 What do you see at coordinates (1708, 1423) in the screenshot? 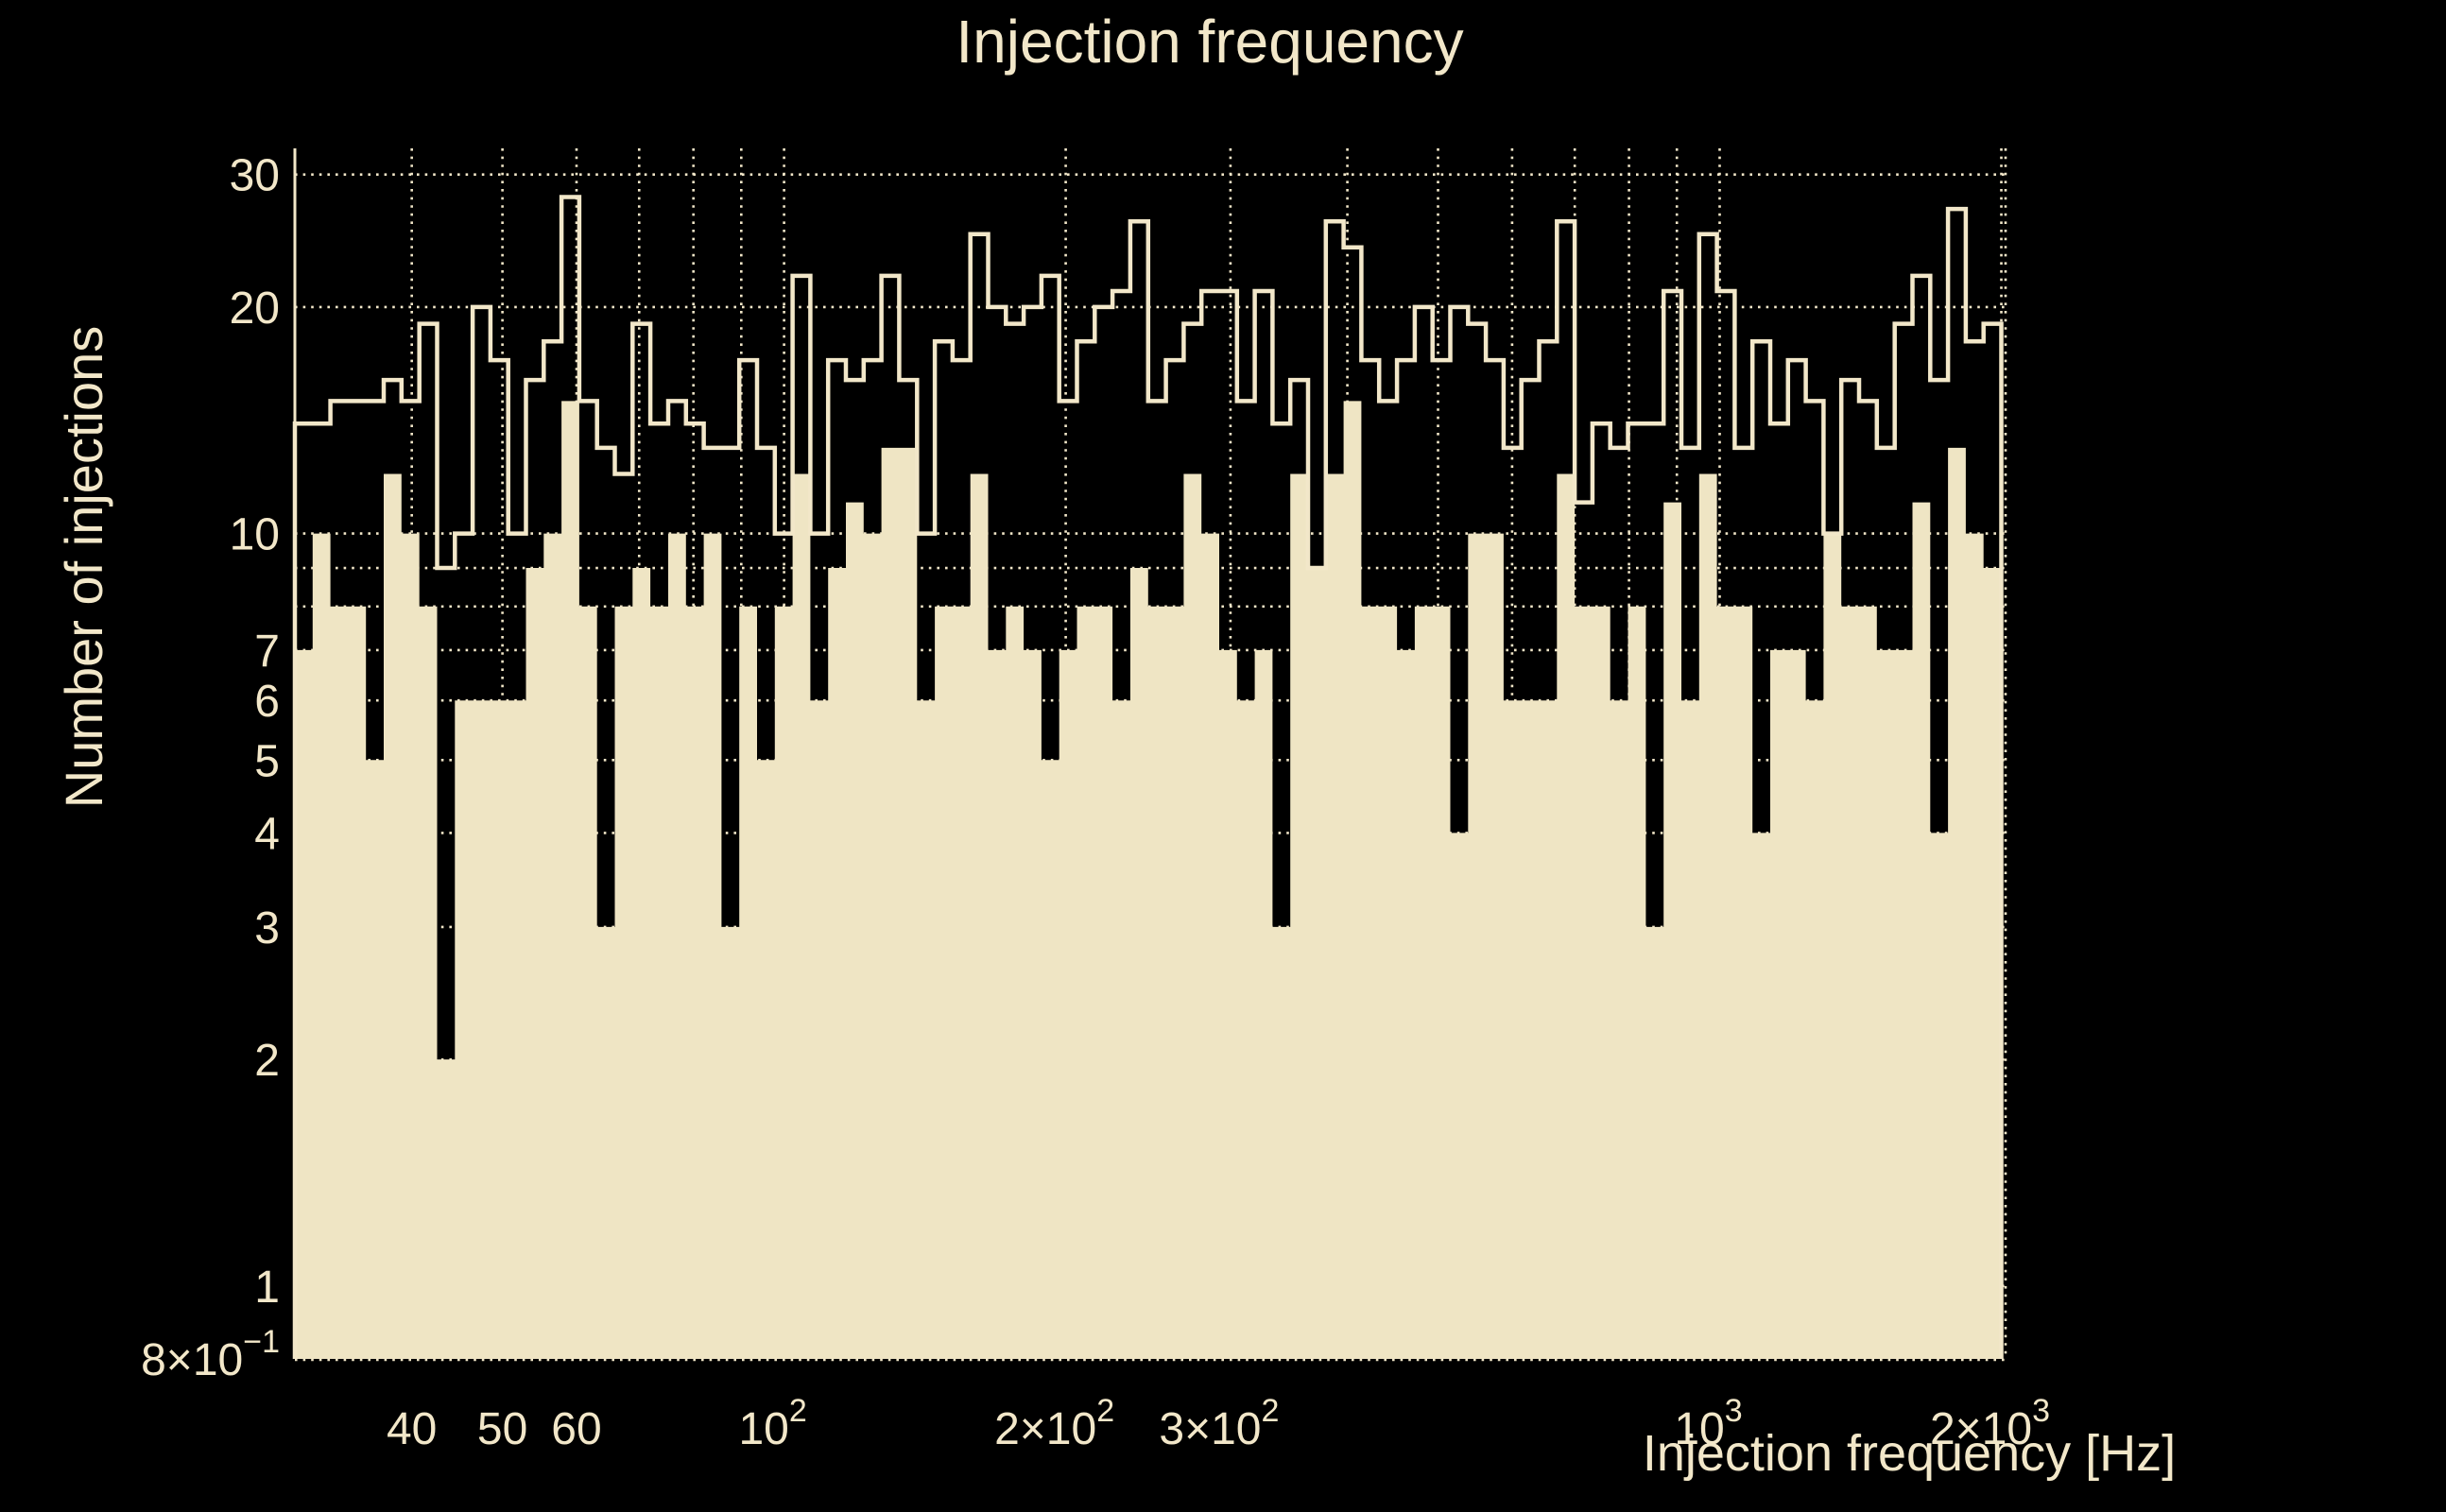
I see `x-tick-label-103: 10³` at bounding box center [1708, 1423].